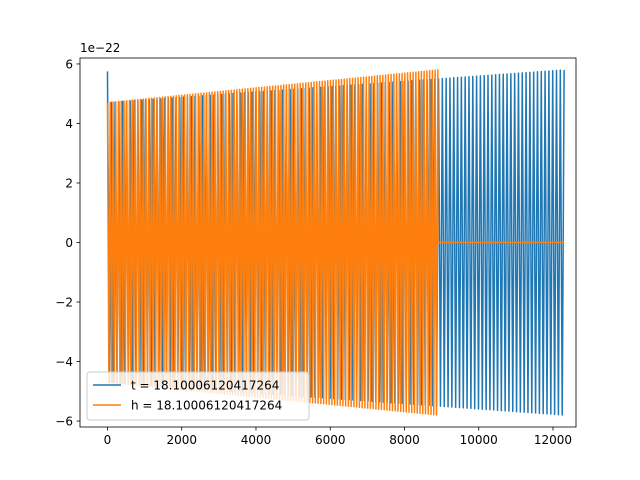 This screenshot has width=640, height=480. What do you see at coordinates (69, 64) in the screenshot?
I see `y-tick-label: 6` at bounding box center [69, 64].